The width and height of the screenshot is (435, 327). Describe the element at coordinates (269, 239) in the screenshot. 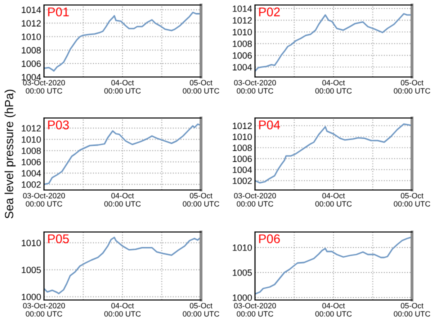

I see `chart-title: P06` at that location.